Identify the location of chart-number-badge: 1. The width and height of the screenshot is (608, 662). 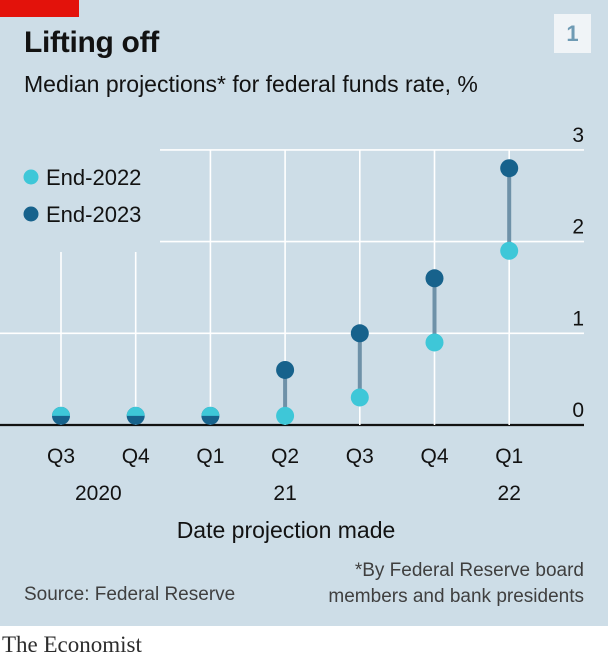
(572, 33).